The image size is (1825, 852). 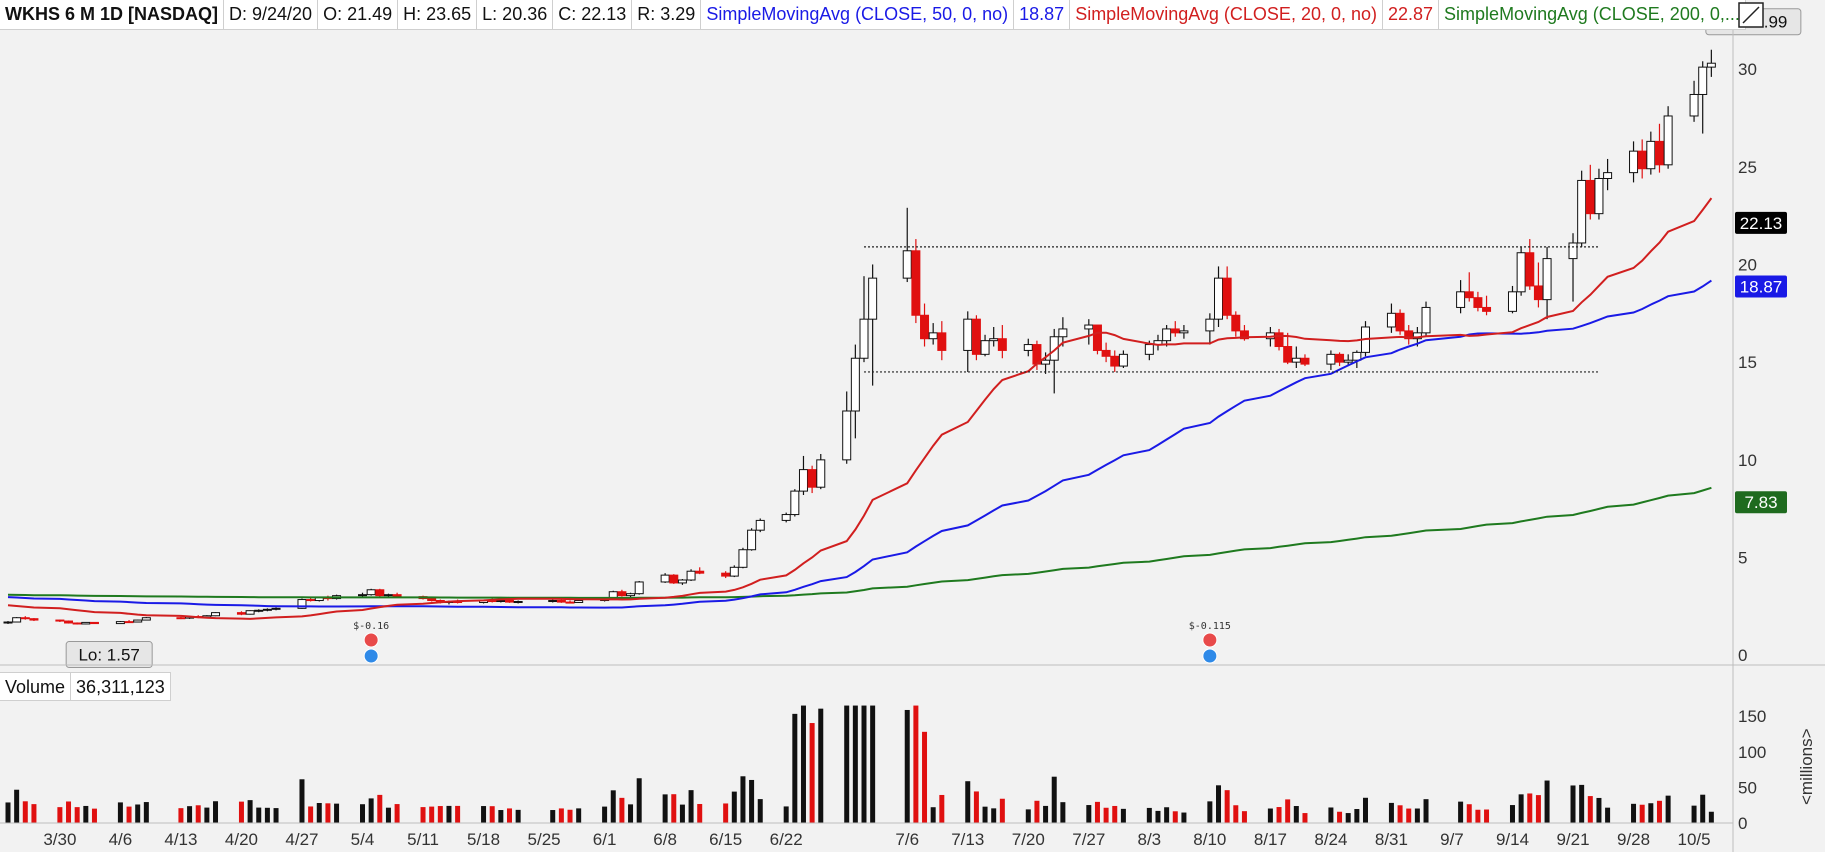 I want to click on sma200-line, so click(x=859, y=542).